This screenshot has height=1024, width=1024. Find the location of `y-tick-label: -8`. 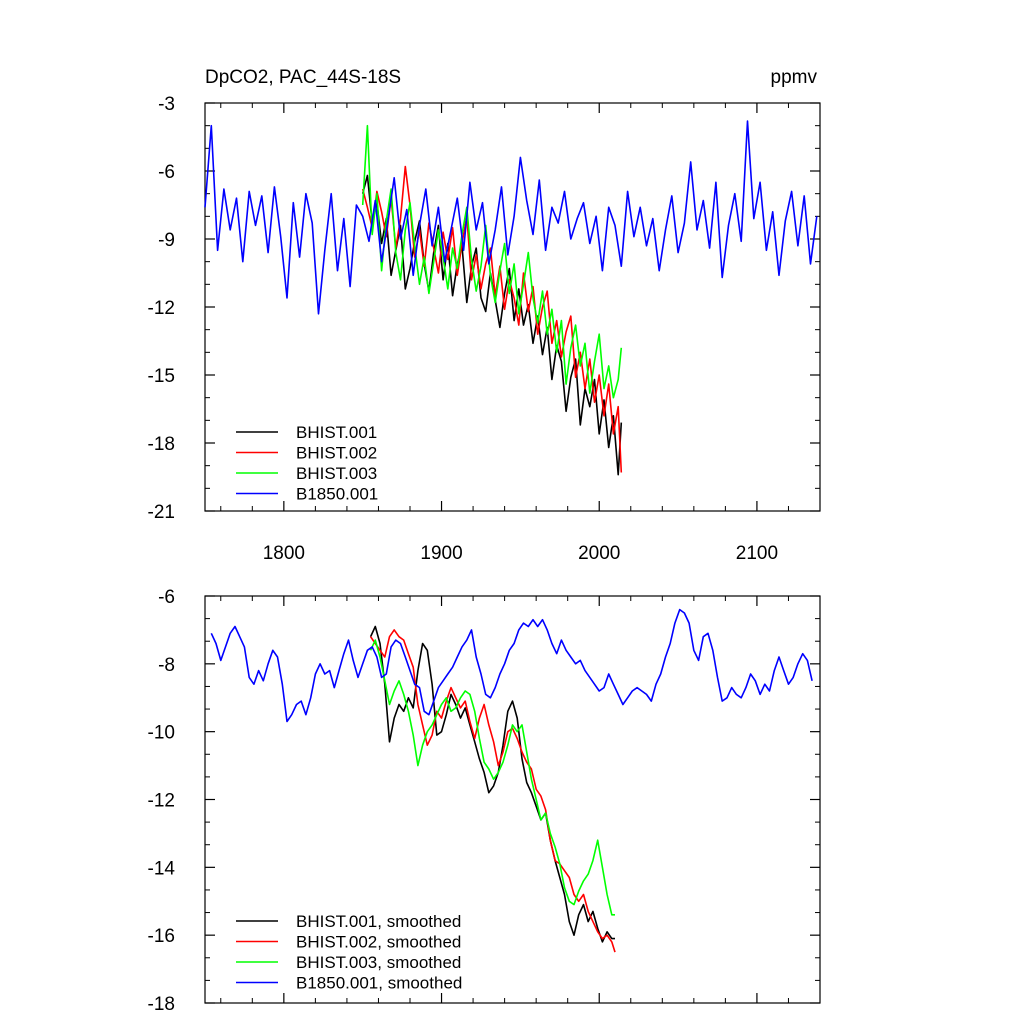

y-tick-label: -8 is located at coordinates (166, 665).